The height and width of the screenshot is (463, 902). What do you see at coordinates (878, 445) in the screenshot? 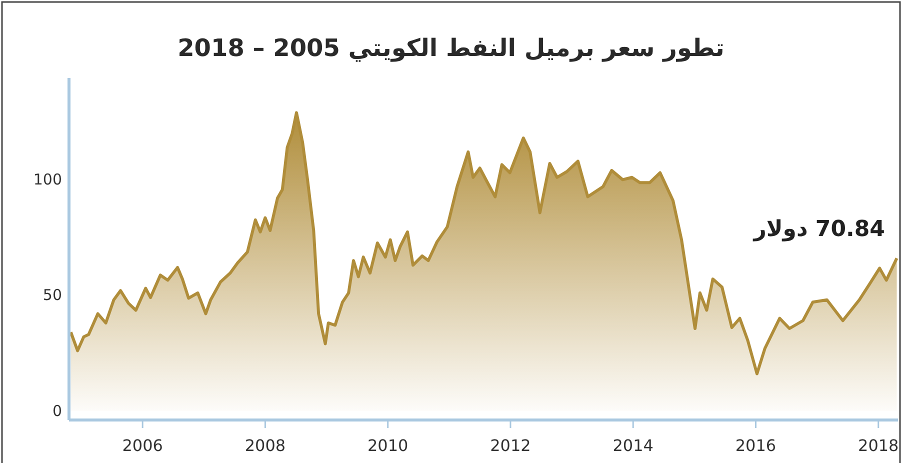
I see `x-tick-label: 2018` at bounding box center [878, 445].